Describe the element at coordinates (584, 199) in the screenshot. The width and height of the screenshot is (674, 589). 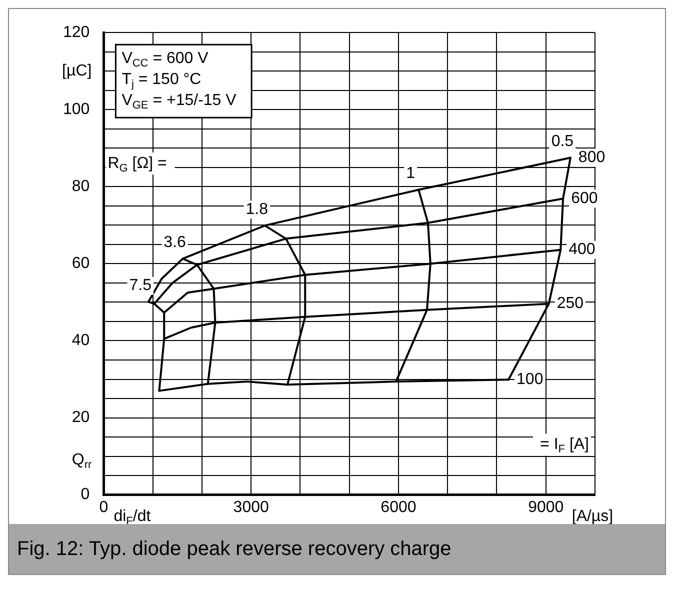
I see `series-label: 600` at that location.